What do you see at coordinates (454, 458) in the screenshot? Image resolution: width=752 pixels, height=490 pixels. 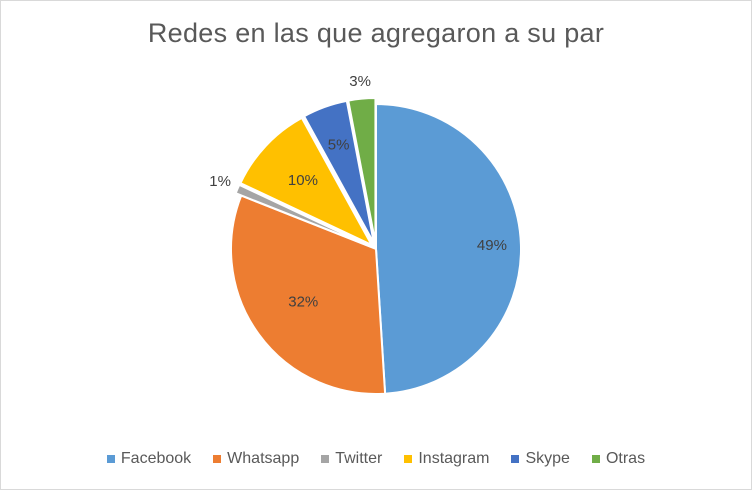 I see `legend-label: Instagram` at bounding box center [454, 458].